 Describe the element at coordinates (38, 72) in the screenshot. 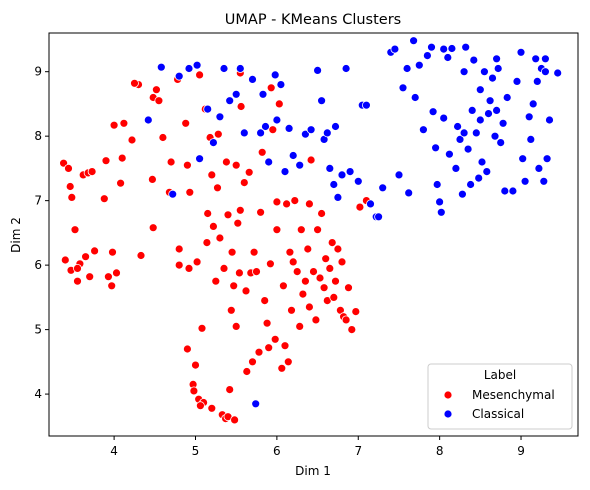

I see `y-tick-label: 9` at that location.